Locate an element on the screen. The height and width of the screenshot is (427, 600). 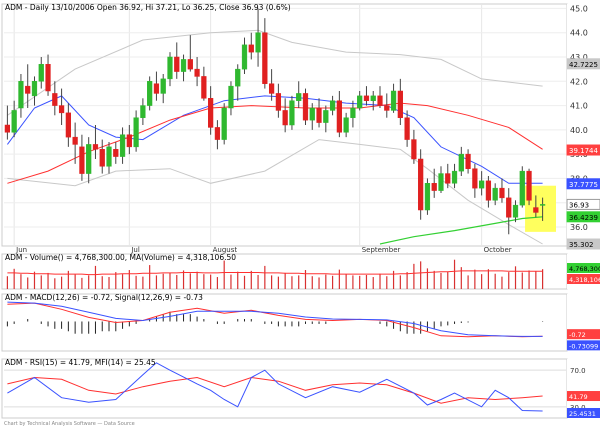
macd-series-line is located at coordinates (275, 320).